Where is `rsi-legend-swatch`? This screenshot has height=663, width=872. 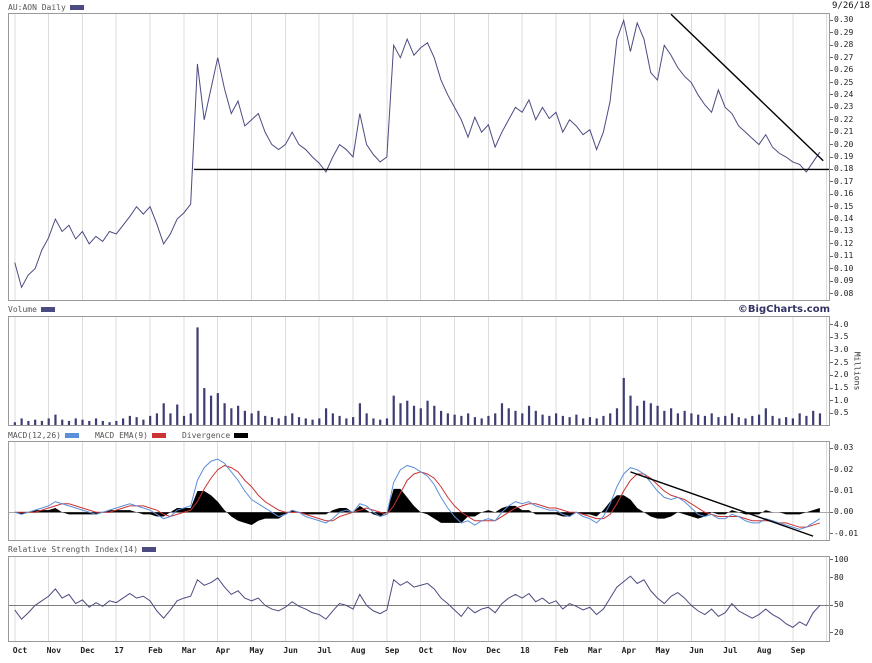
rsi-legend-swatch is located at coordinates (149, 549).